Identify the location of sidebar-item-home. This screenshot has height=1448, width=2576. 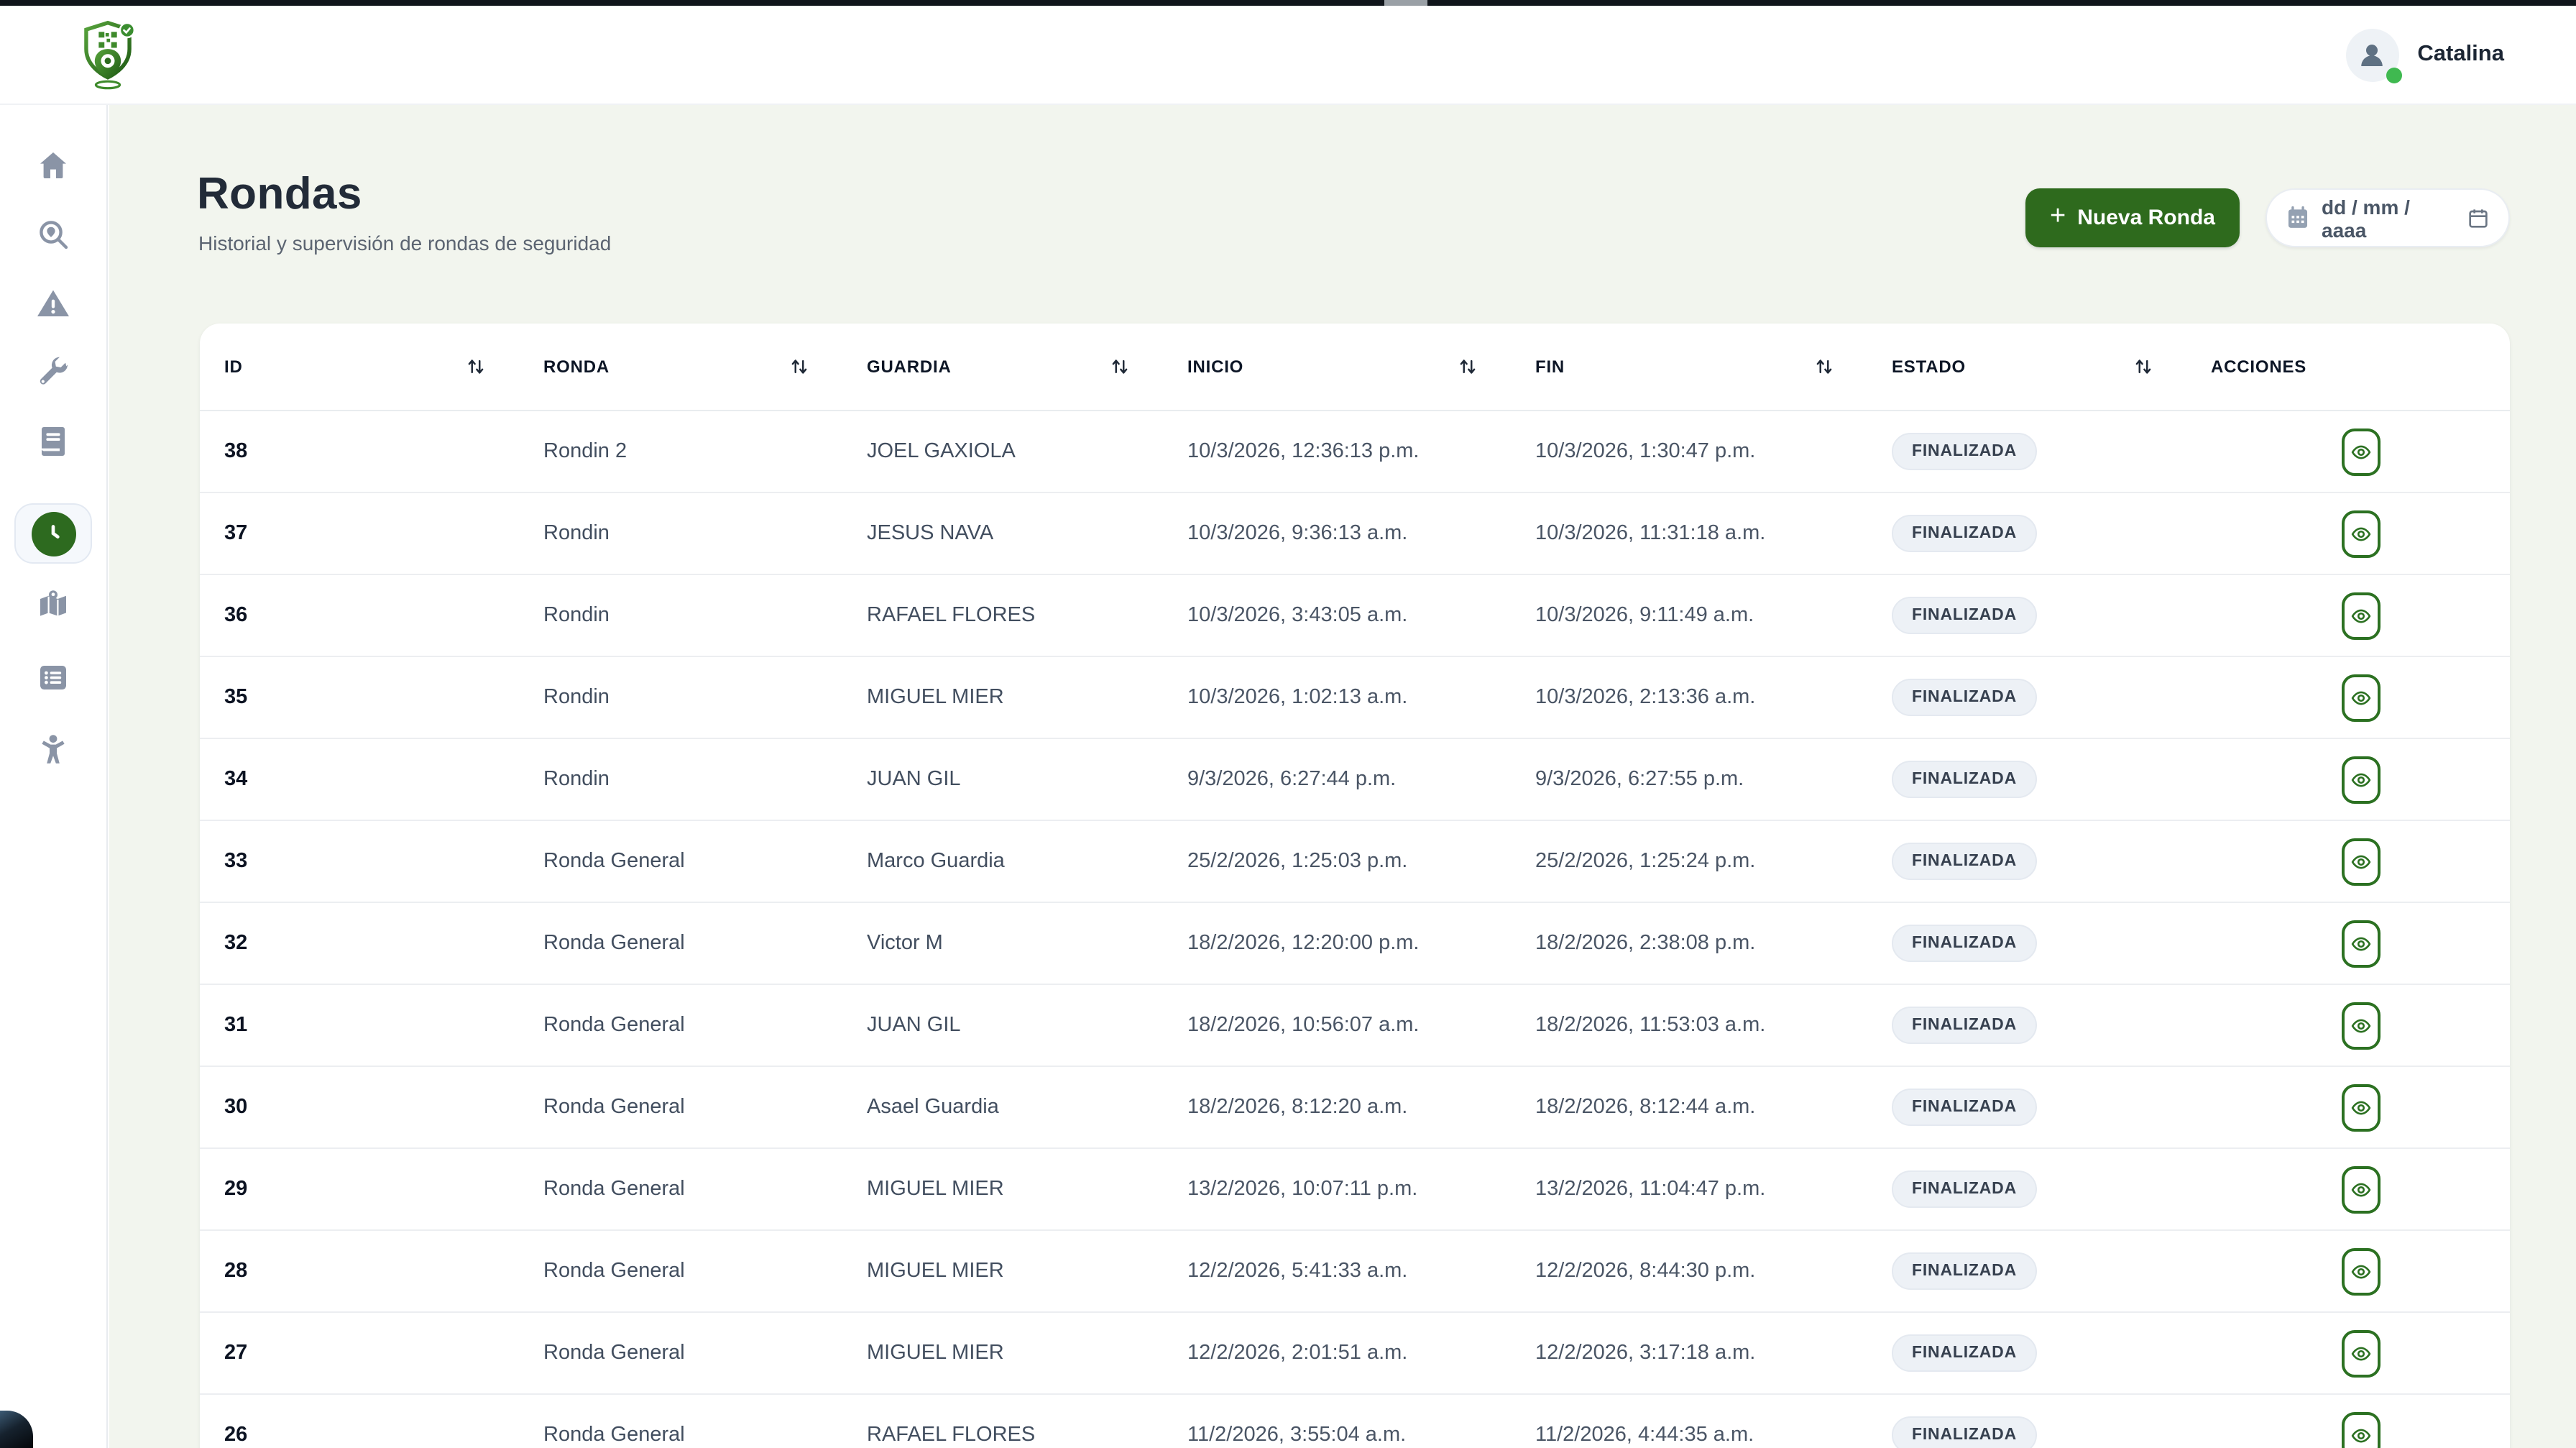
(53, 165).